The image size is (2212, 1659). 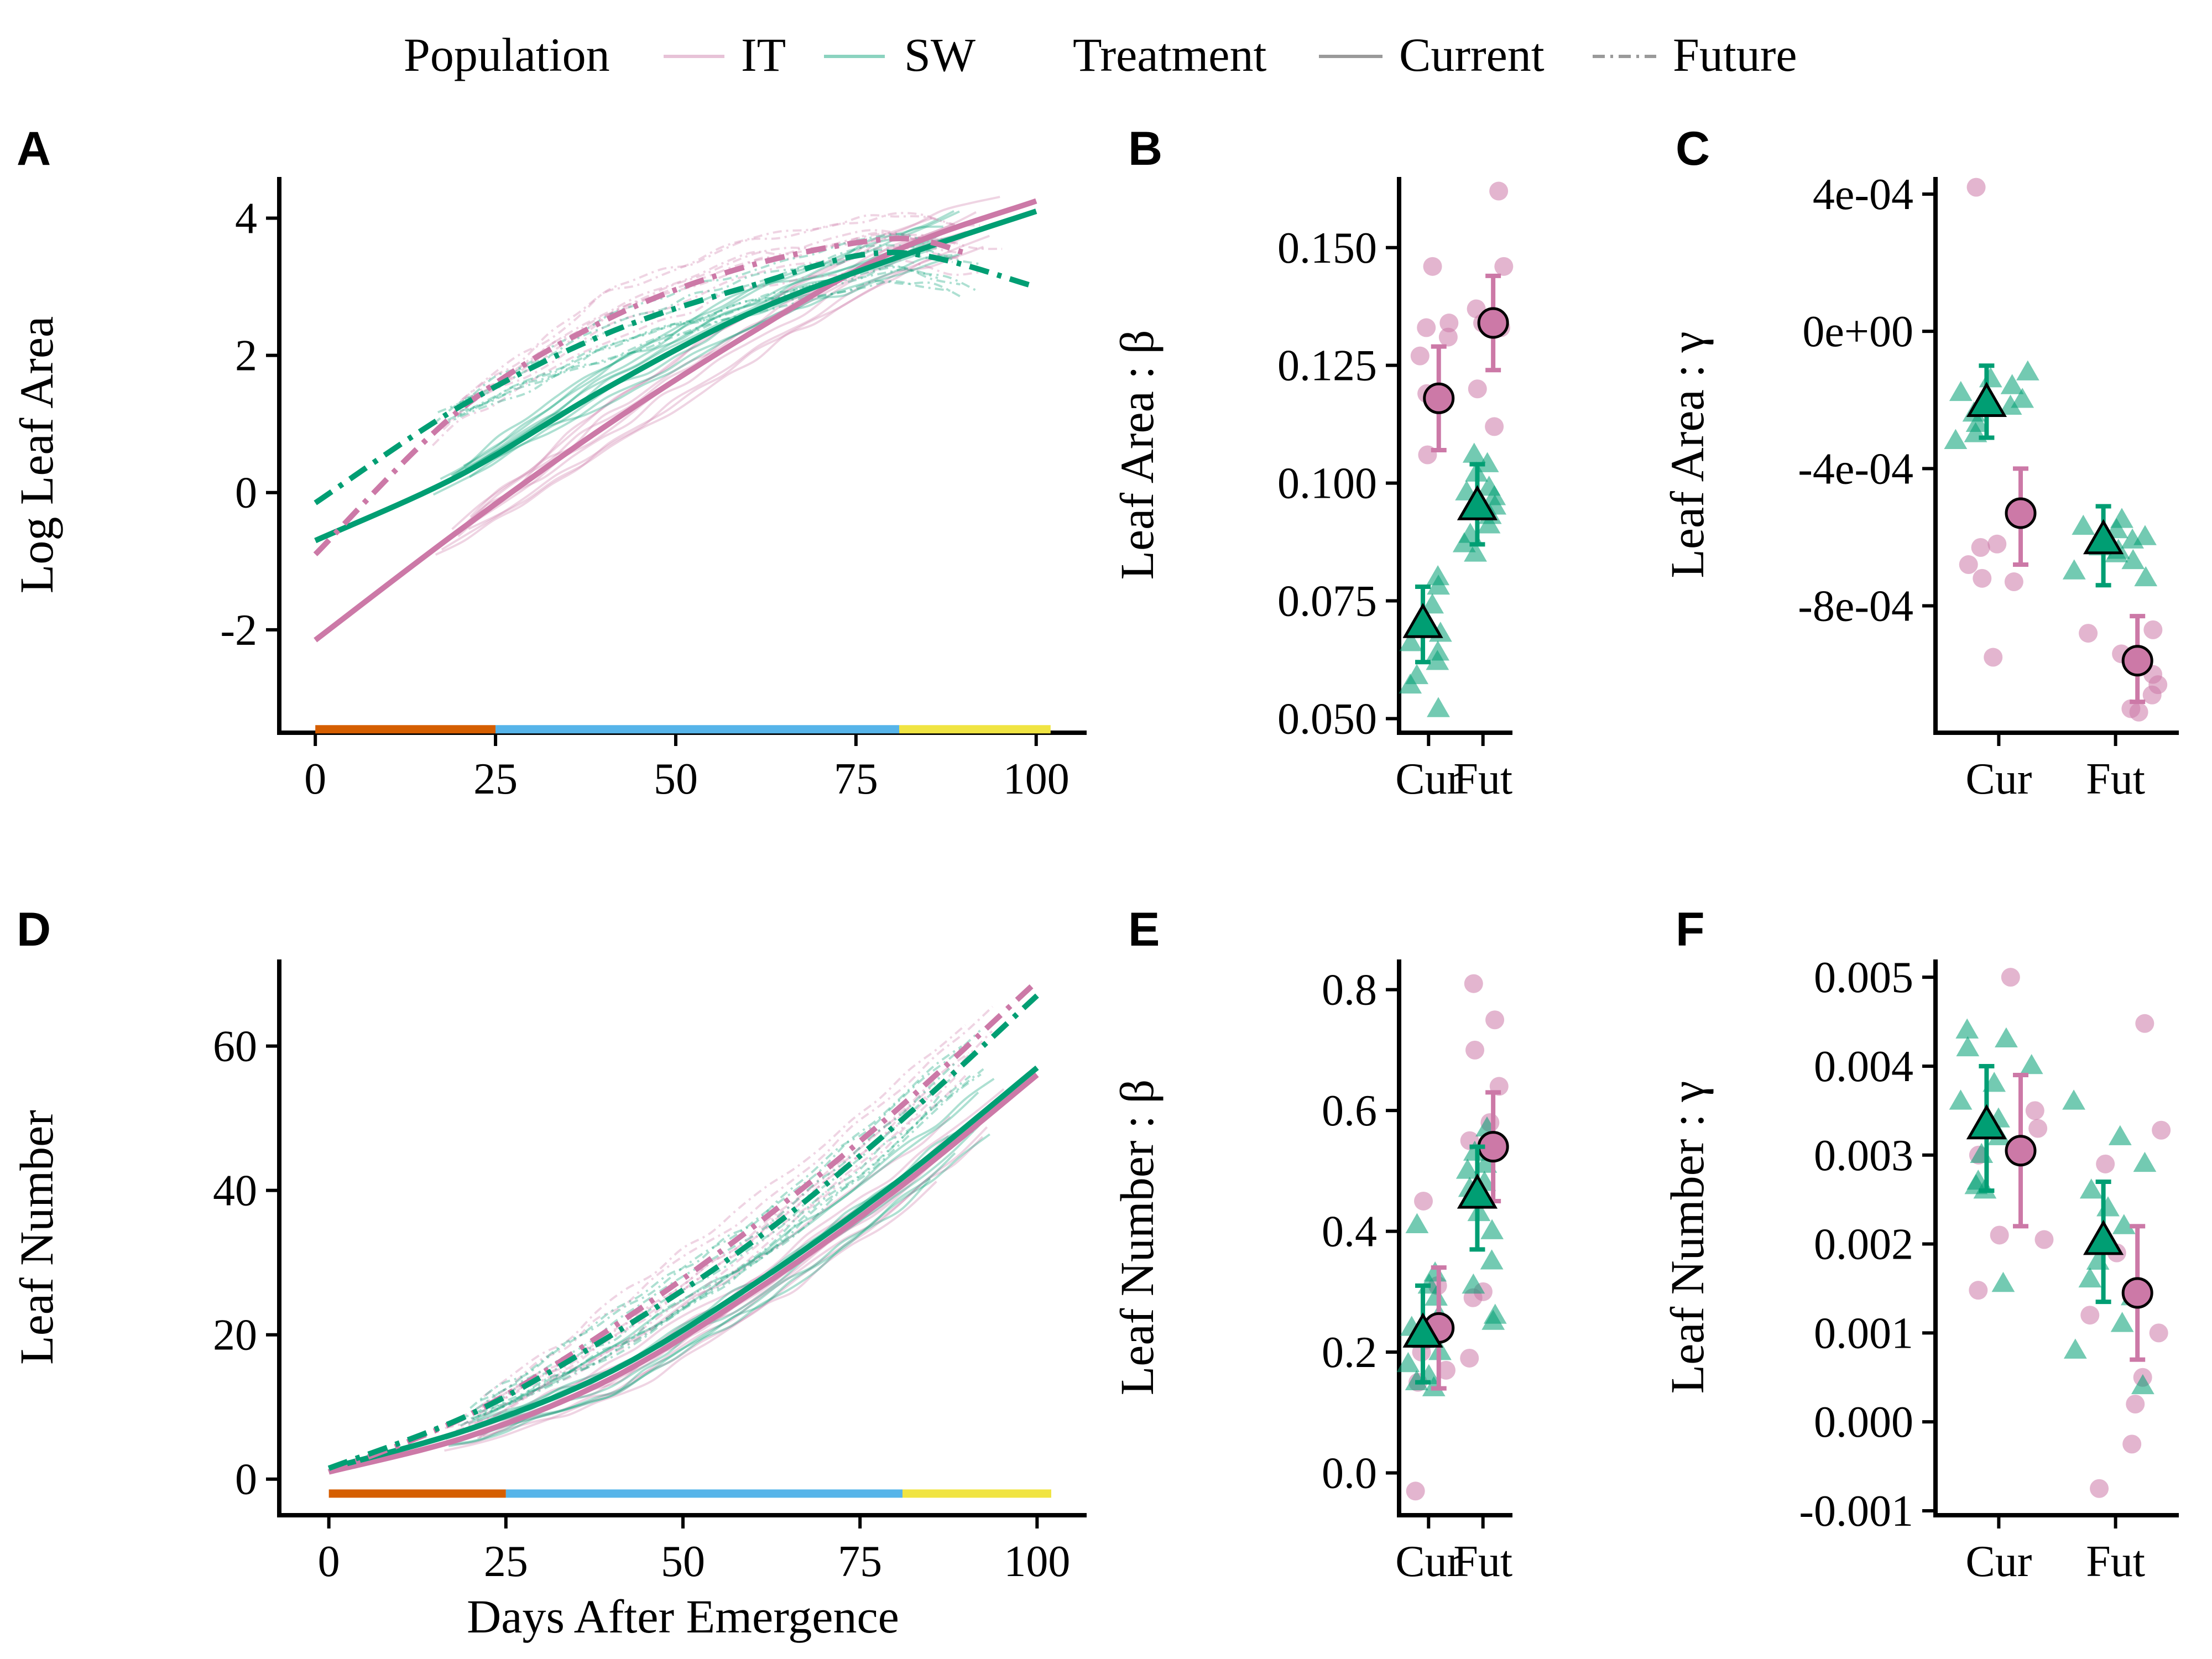 What do you see at coordinates (1863, 978) in the screenshot?
I see `panel-f-y-tick-label: 0.005` at bounding box center [1863, 978].